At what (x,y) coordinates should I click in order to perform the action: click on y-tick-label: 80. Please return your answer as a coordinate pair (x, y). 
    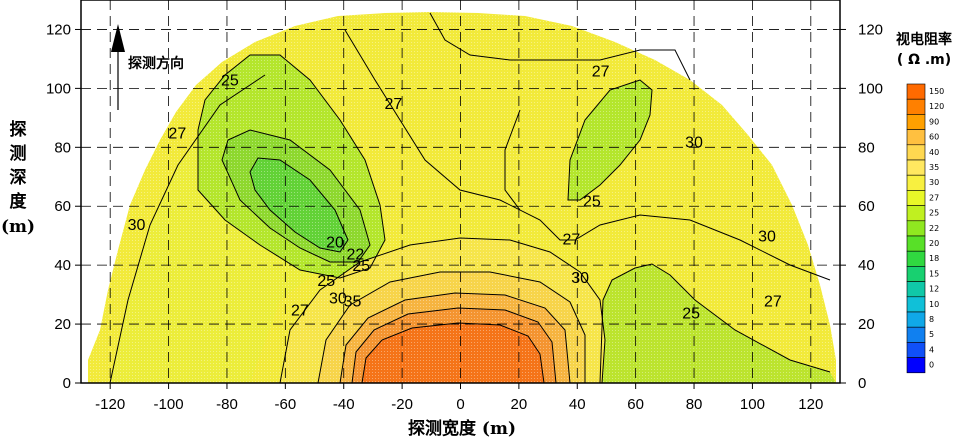
    Looking at the image, I should click on (62, 147).